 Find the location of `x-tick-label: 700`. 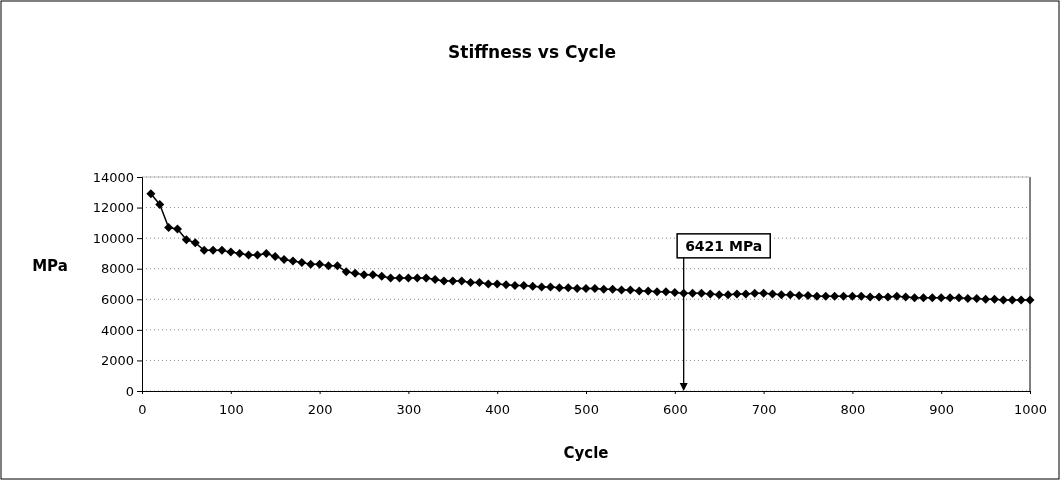

x-tick-label: 700 is located at coordinates (764, 410).